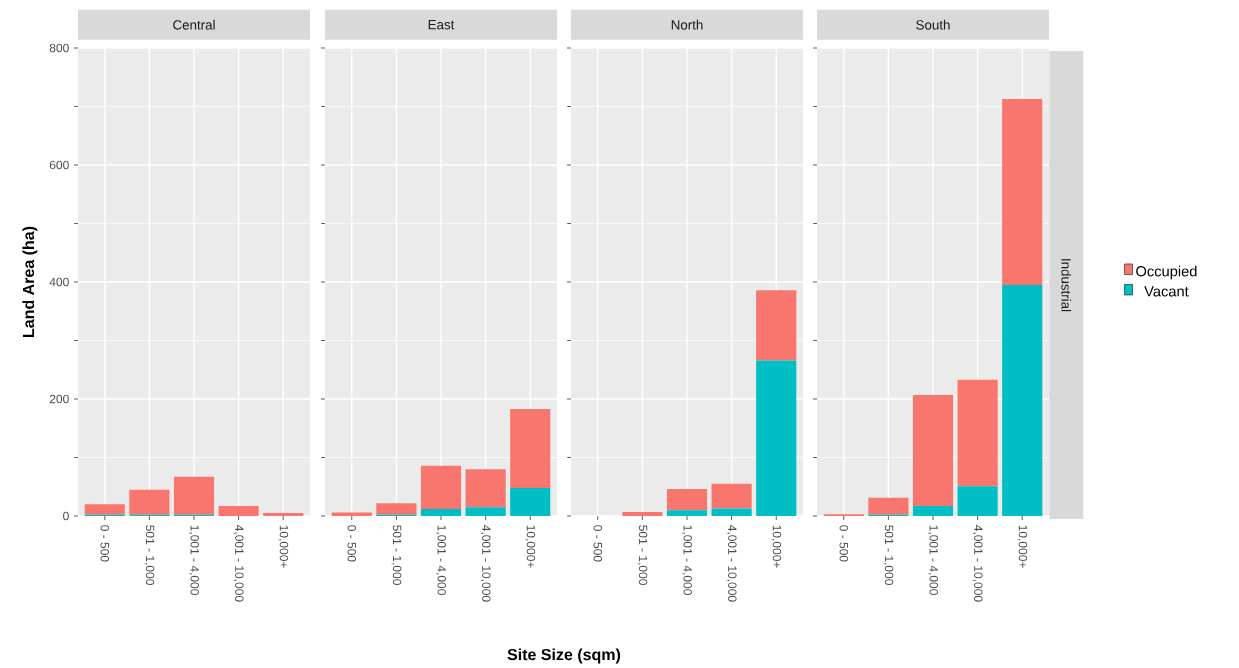 The height and width of the screenshot is (668, 1239). What do you see at coordinates (1066, 285) in the screenshot?
I see `text: Industrial` at bounding box center [1066, 285].